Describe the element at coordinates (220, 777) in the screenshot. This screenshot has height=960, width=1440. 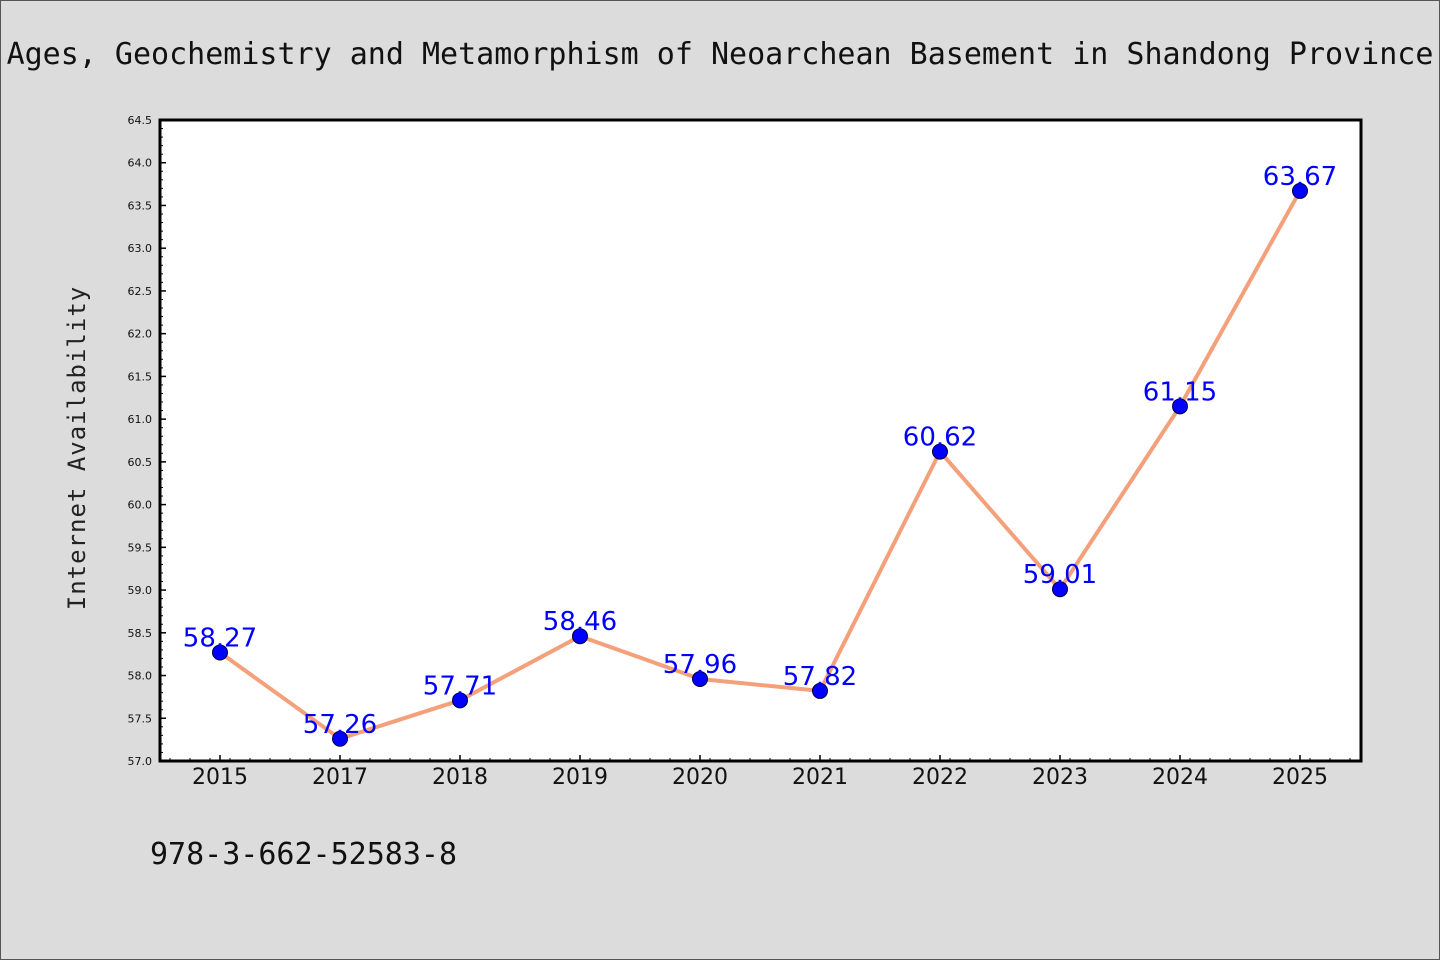
I see `x-tick-label: 2015` at that location.